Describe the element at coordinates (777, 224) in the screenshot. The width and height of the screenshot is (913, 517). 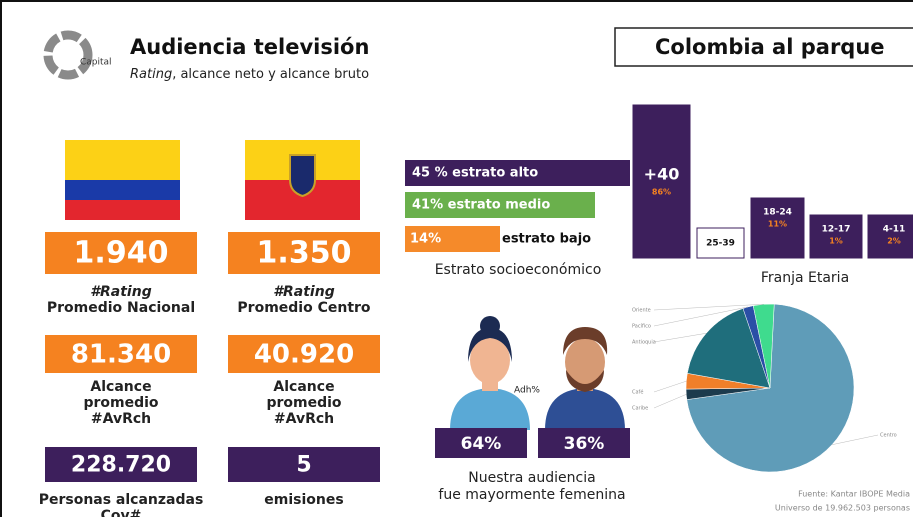
I see `age-pct: 11%` at that location.